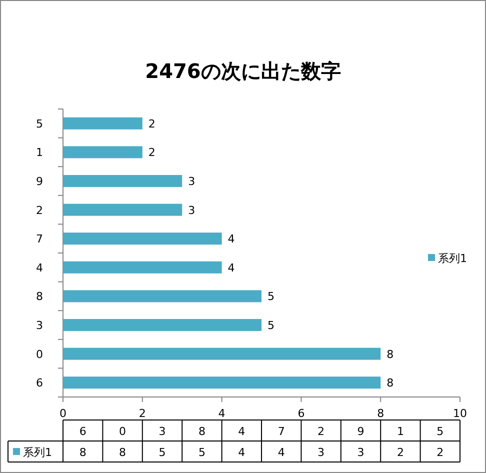 Image resolution: width=486 pixels, height=473 pixels. Describe the element at coordinates (301, 413) in the screenshot. I see `x-tick-label: 6` at that location.